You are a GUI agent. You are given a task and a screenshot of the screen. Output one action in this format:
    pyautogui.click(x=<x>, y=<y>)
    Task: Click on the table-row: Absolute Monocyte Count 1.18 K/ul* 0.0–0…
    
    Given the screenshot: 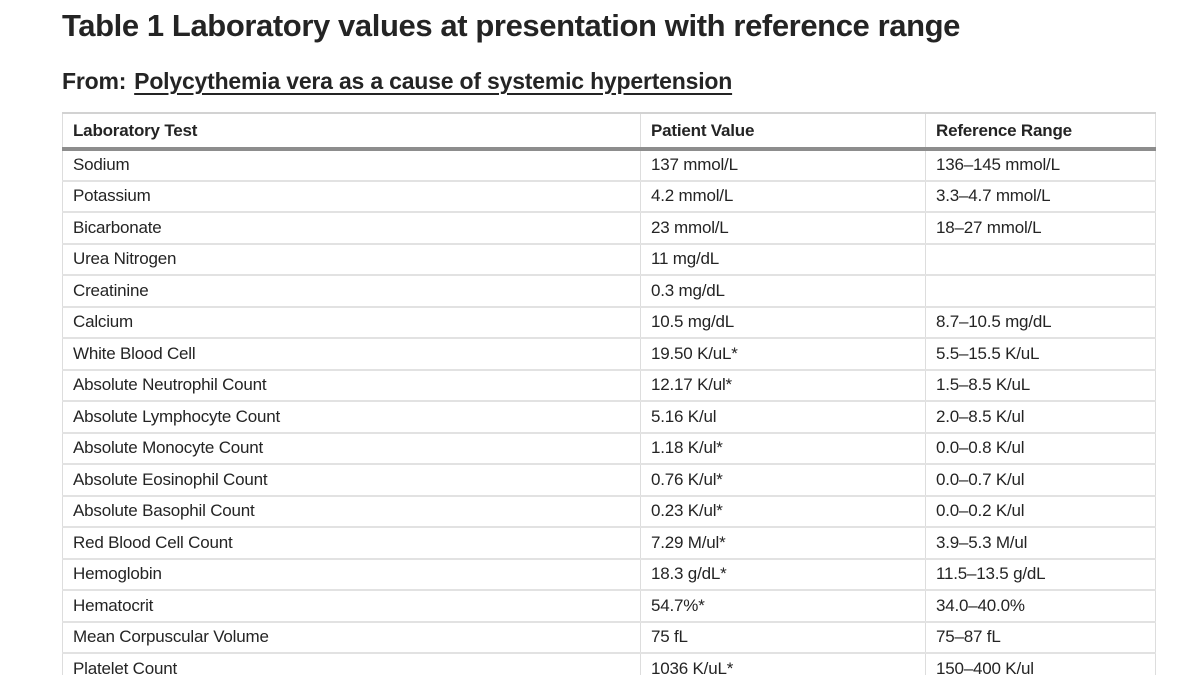 What is the action you would take?
    pyautogui.click(x=609, y=448)
    